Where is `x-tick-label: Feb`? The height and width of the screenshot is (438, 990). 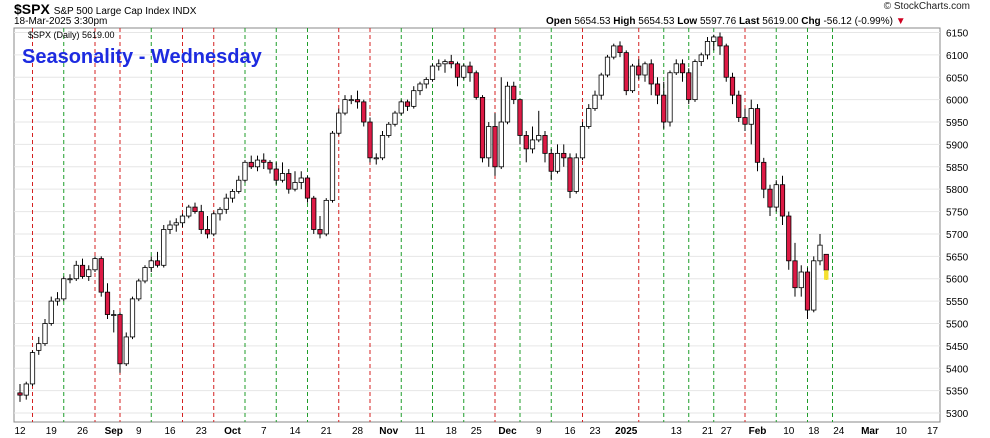 x-tick-label: Feb is located at coordinates (758, 431).